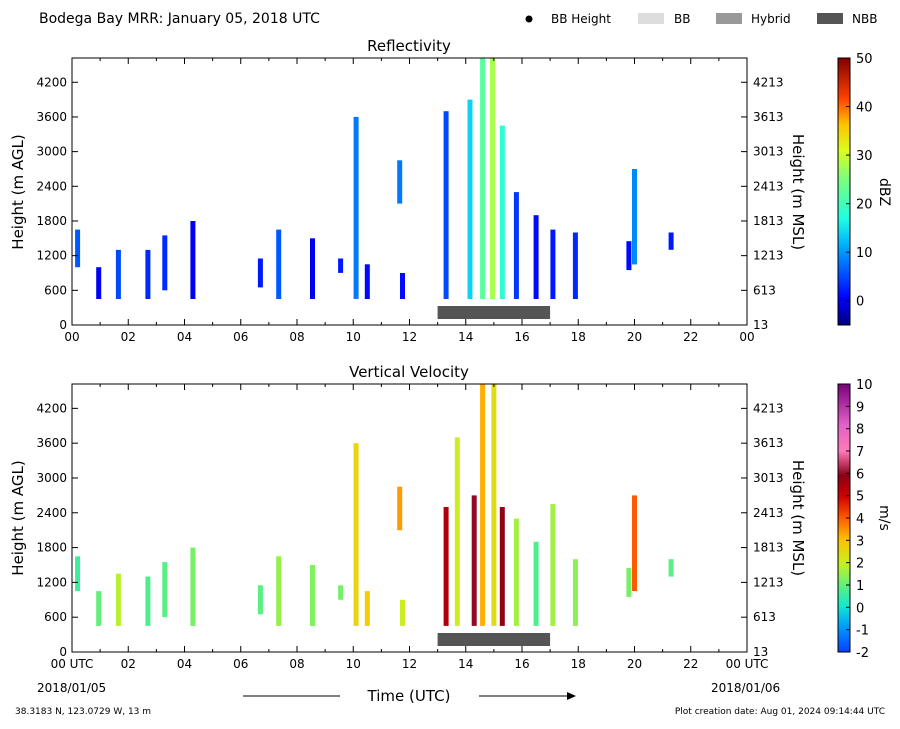  What do you see at coordinates (240, 337) in the screenshot?
I see `reflectivity-x-tick-label: 06` at bounding box center [240, 337].